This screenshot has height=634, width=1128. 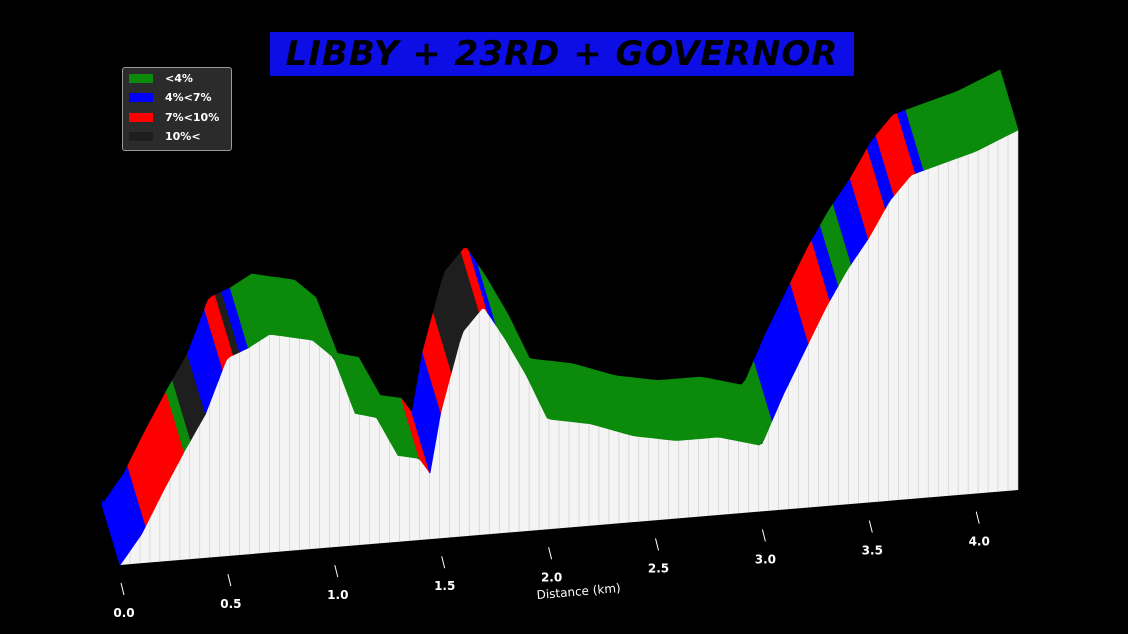 What do you see at coordinates (962, 120) in the screenshot?
I see `gradient-segment` at bounding box center [962, 120].